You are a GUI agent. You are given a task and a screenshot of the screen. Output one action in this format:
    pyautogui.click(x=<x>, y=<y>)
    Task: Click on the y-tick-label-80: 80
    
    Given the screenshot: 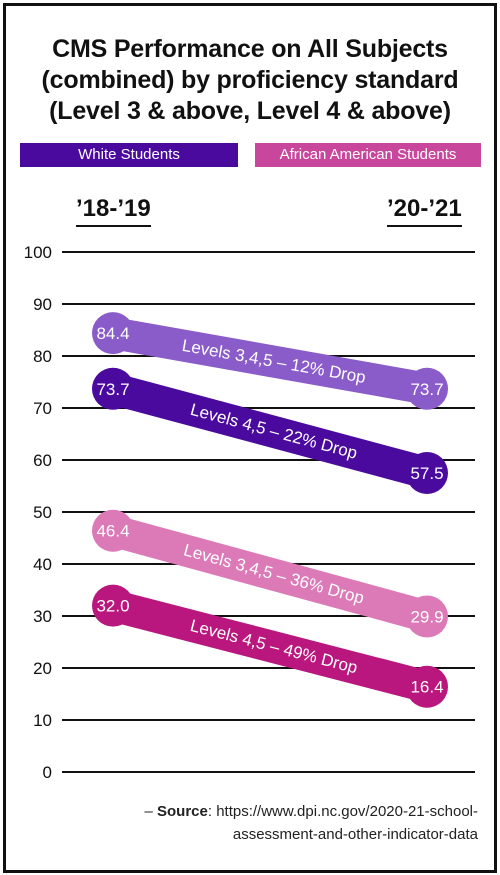 What is the action you would take?
    pyautogui.click(x=42, y=356)
    